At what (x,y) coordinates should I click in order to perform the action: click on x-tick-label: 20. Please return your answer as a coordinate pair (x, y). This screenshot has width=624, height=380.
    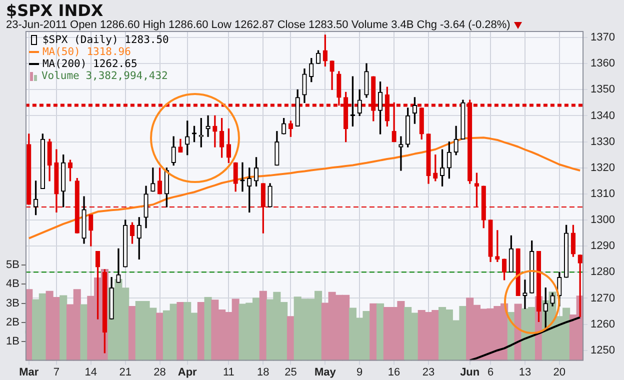
    Looking at the image, I should click on (559, 372).